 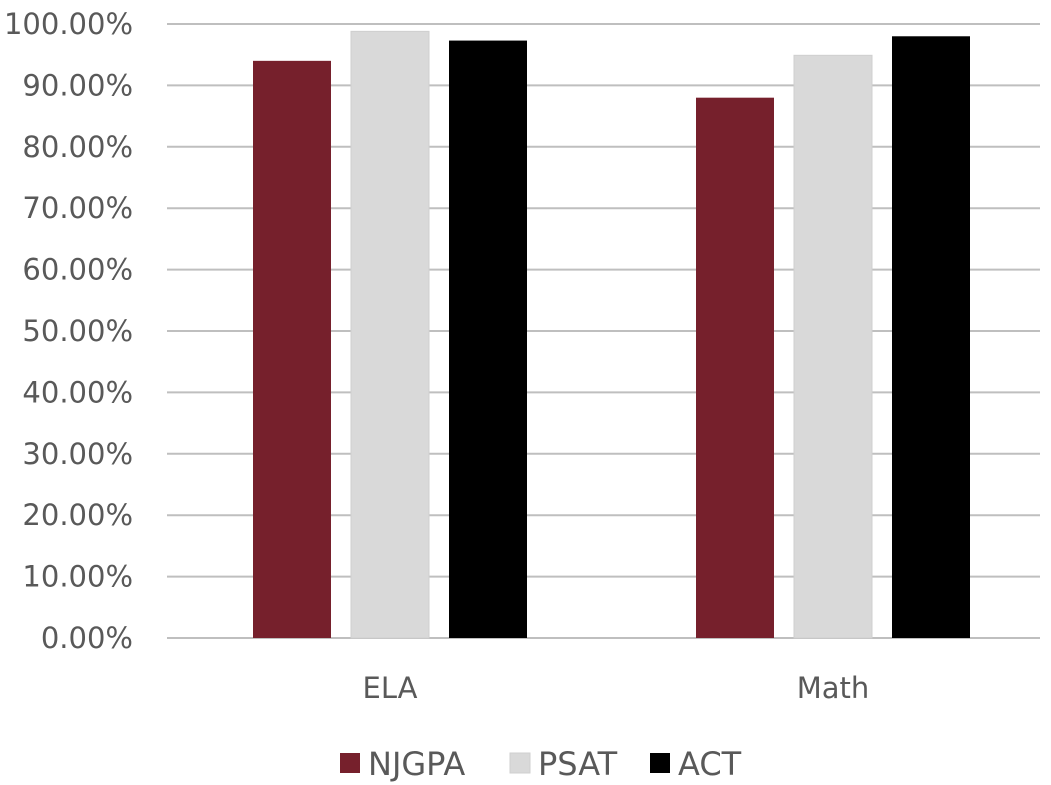 I want to click on legend-label-njgpa: NJGPA, so click(x=416, y=764).